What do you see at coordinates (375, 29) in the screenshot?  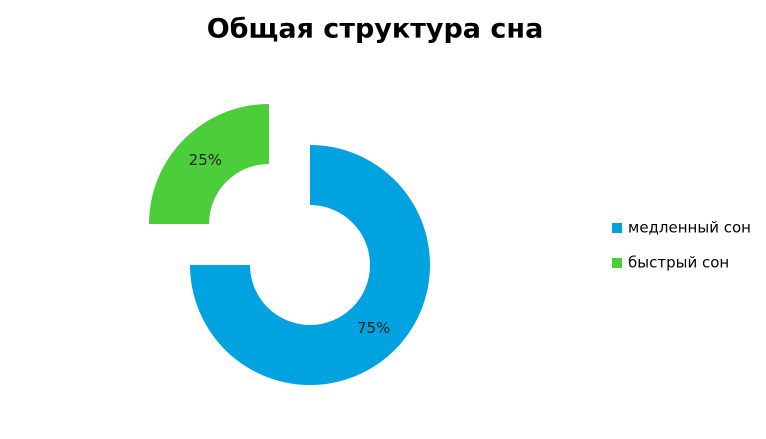 I see `chart-title: Общая структура сна` at bounding box center [375, 29].